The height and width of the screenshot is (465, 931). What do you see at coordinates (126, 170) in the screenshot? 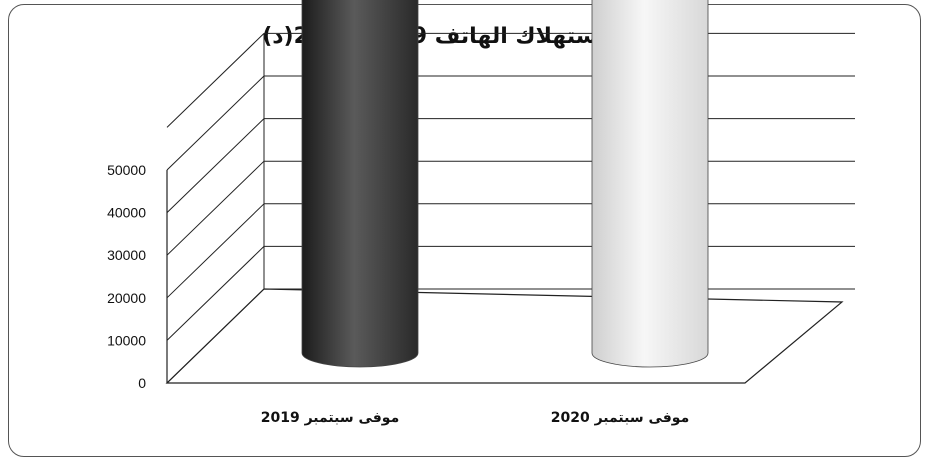
I see `y-tick-label: 50000` at bounding box center [126, 170].